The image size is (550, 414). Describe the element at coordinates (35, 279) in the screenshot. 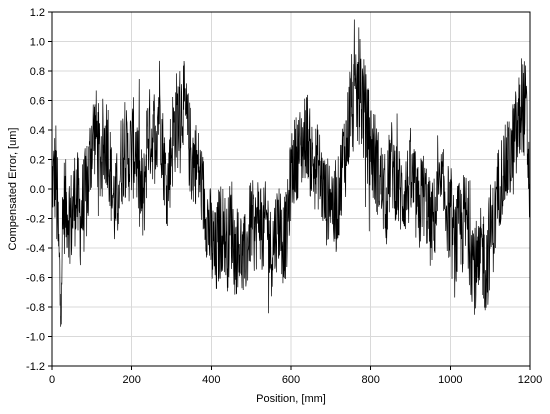

I see `y-tick-label: -0.6` at that location.